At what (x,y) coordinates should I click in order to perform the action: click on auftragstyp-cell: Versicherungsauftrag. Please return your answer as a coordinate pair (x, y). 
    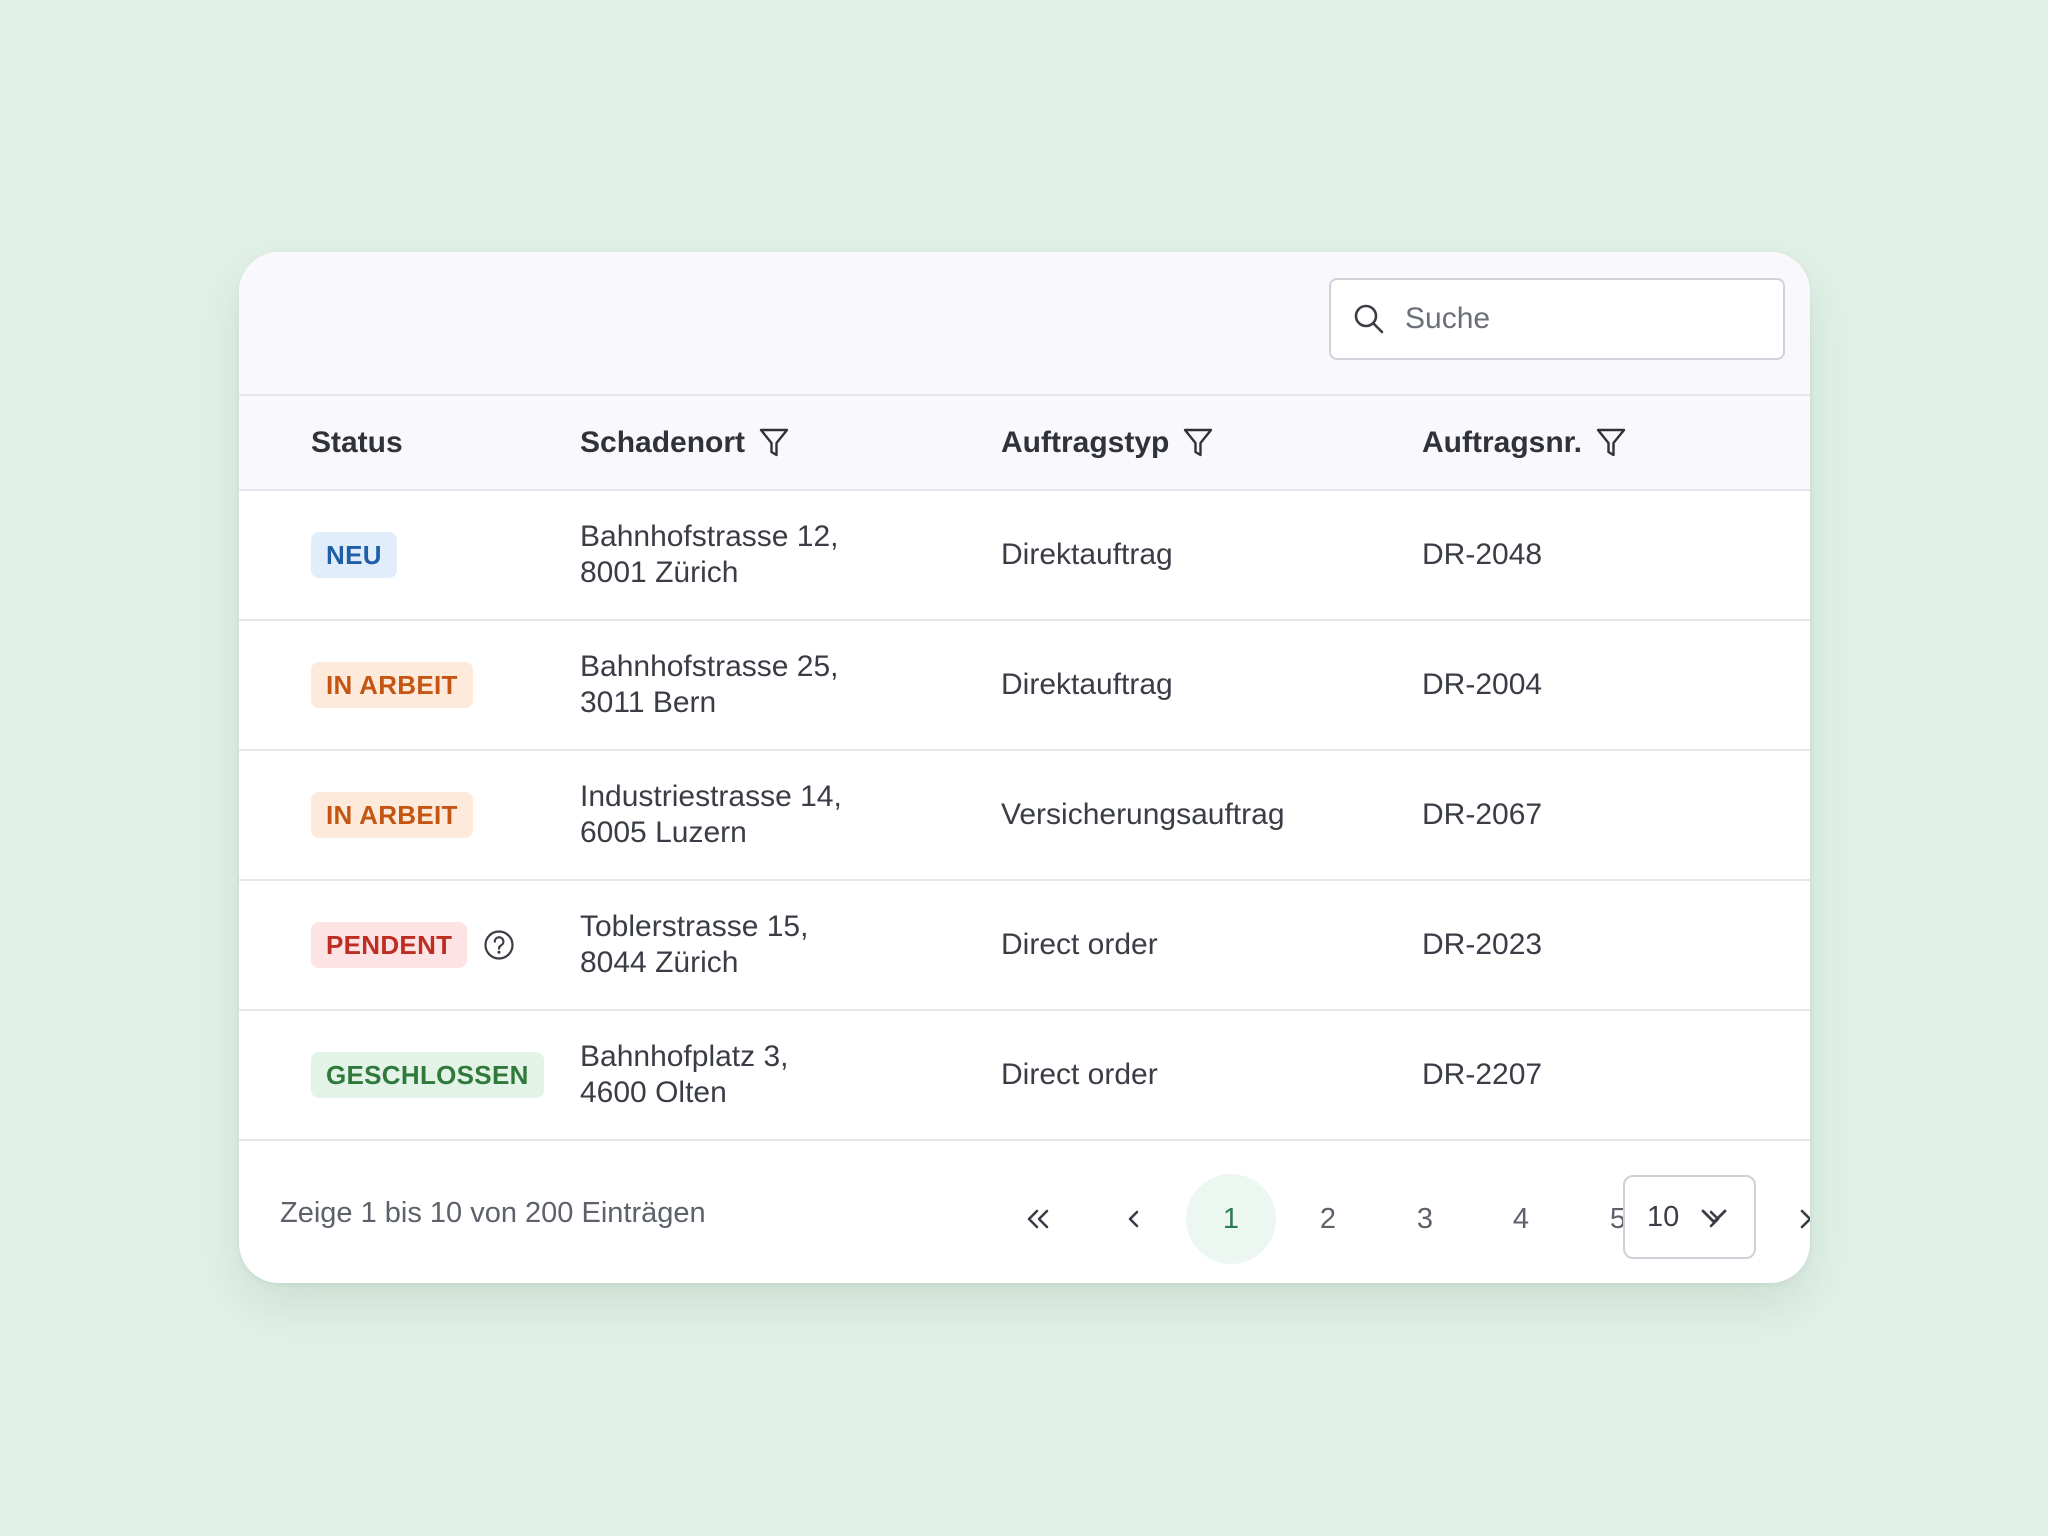
    Looking at the image, I should click on (1211, 815).